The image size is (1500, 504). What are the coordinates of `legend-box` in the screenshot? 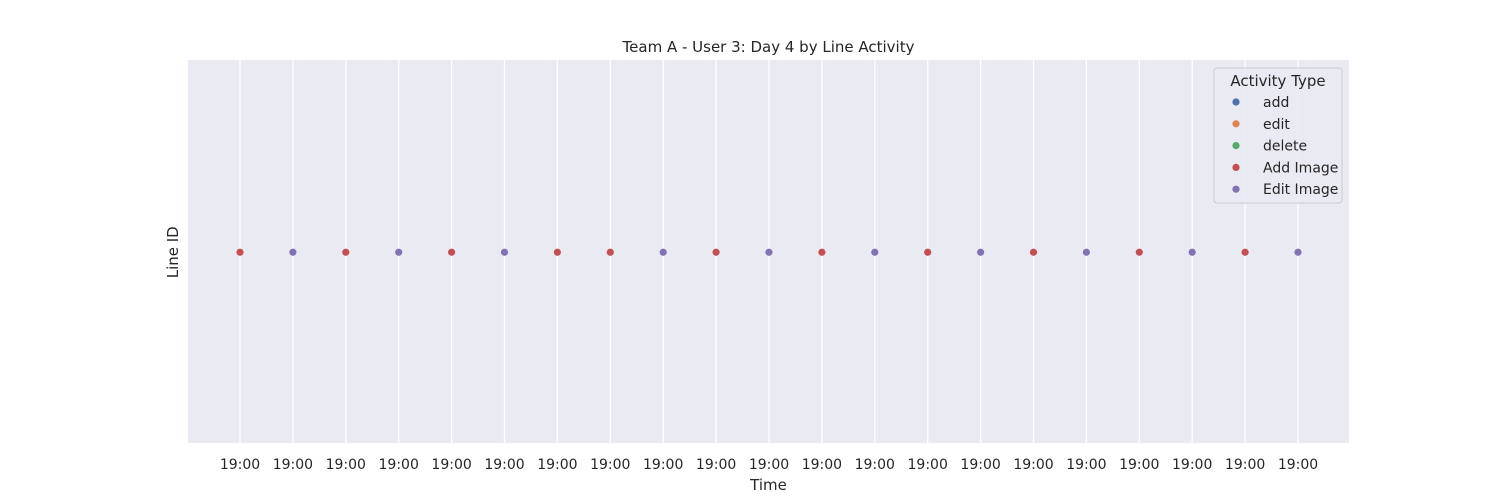 It's located at (1278, 135).